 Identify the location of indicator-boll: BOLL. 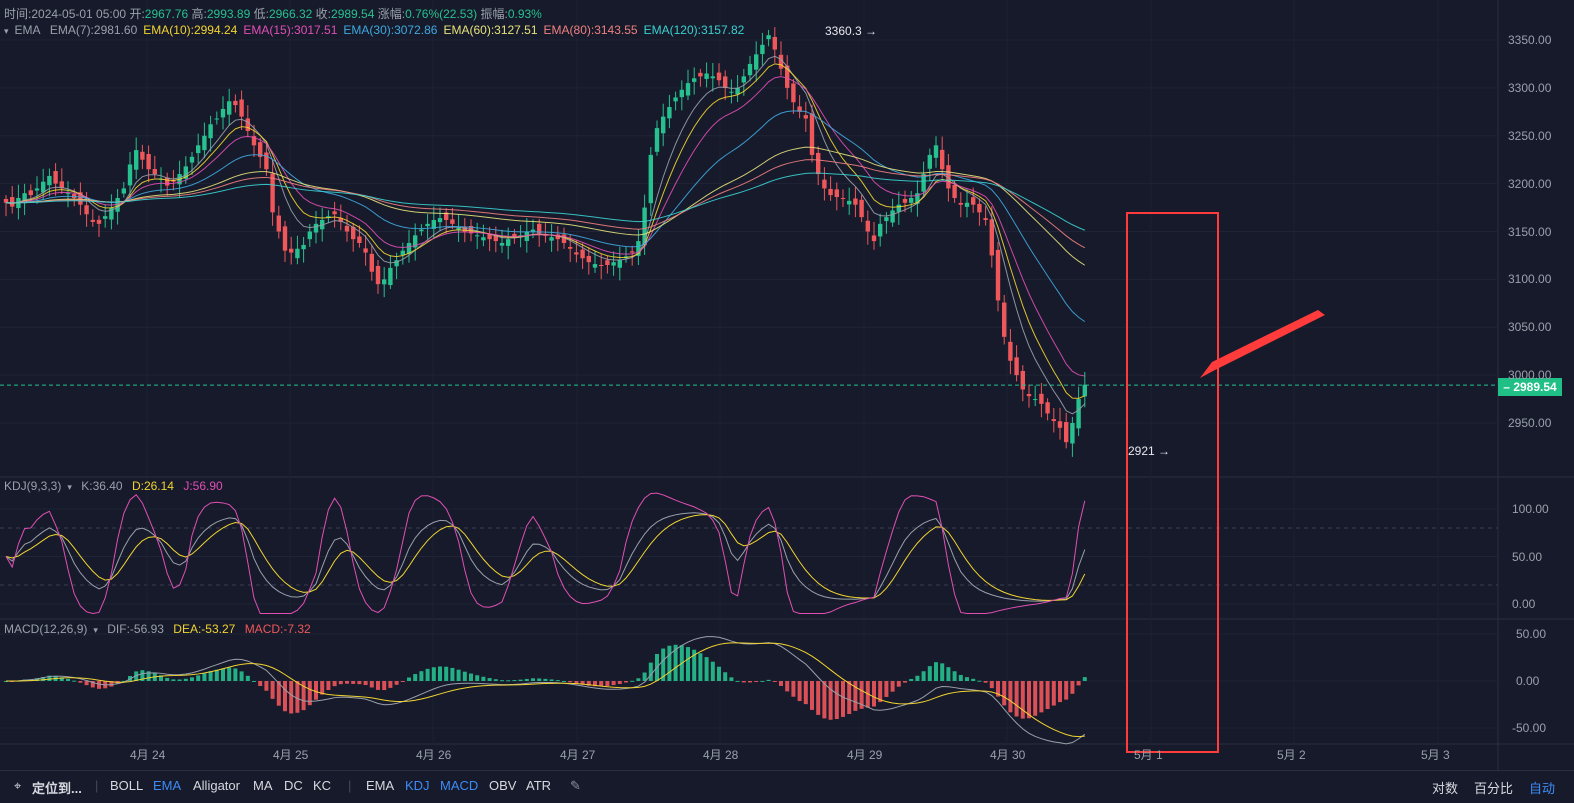
(127, 785).